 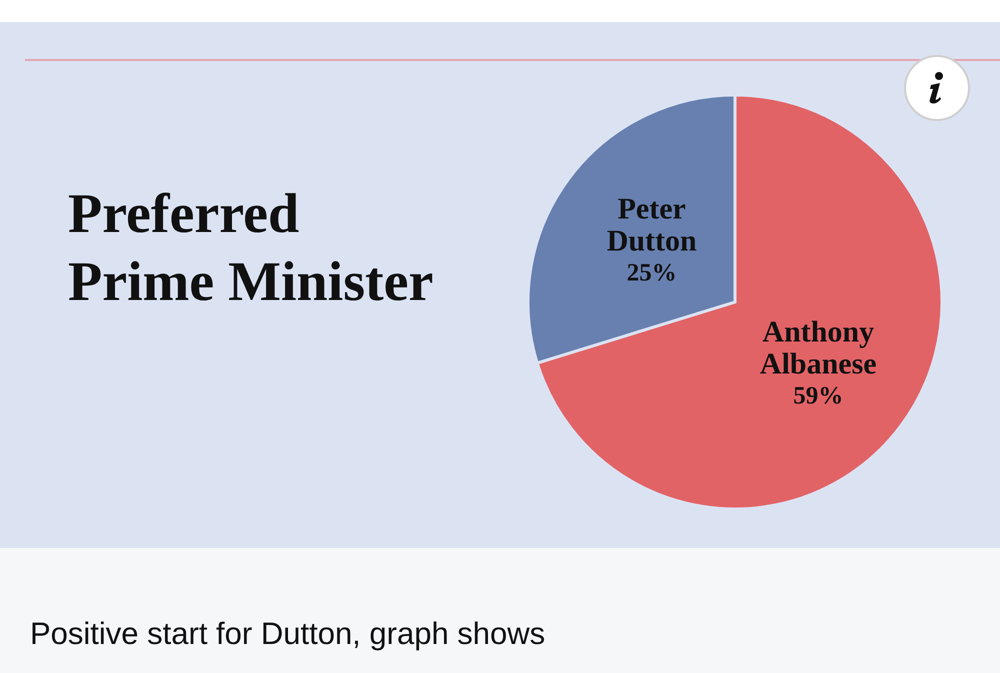 I want to click on text: Preferred Prime Minister, so click(x=251, y=248).